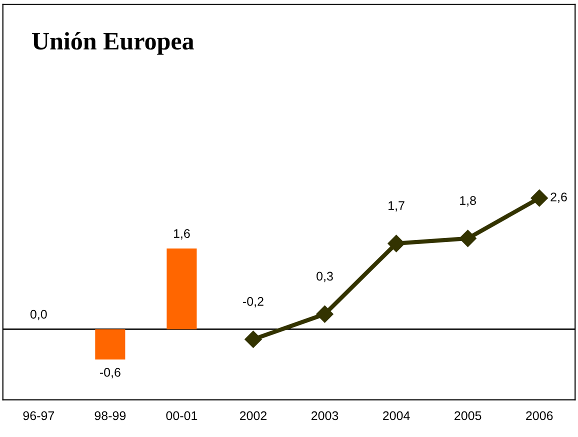 Image resolution: width=578 pixels, height=437 pixels. What do you see at coordinates (110, 415) in the screenshot?
I see `x-tick-label: 98-99` at bounding box center [110, 415].